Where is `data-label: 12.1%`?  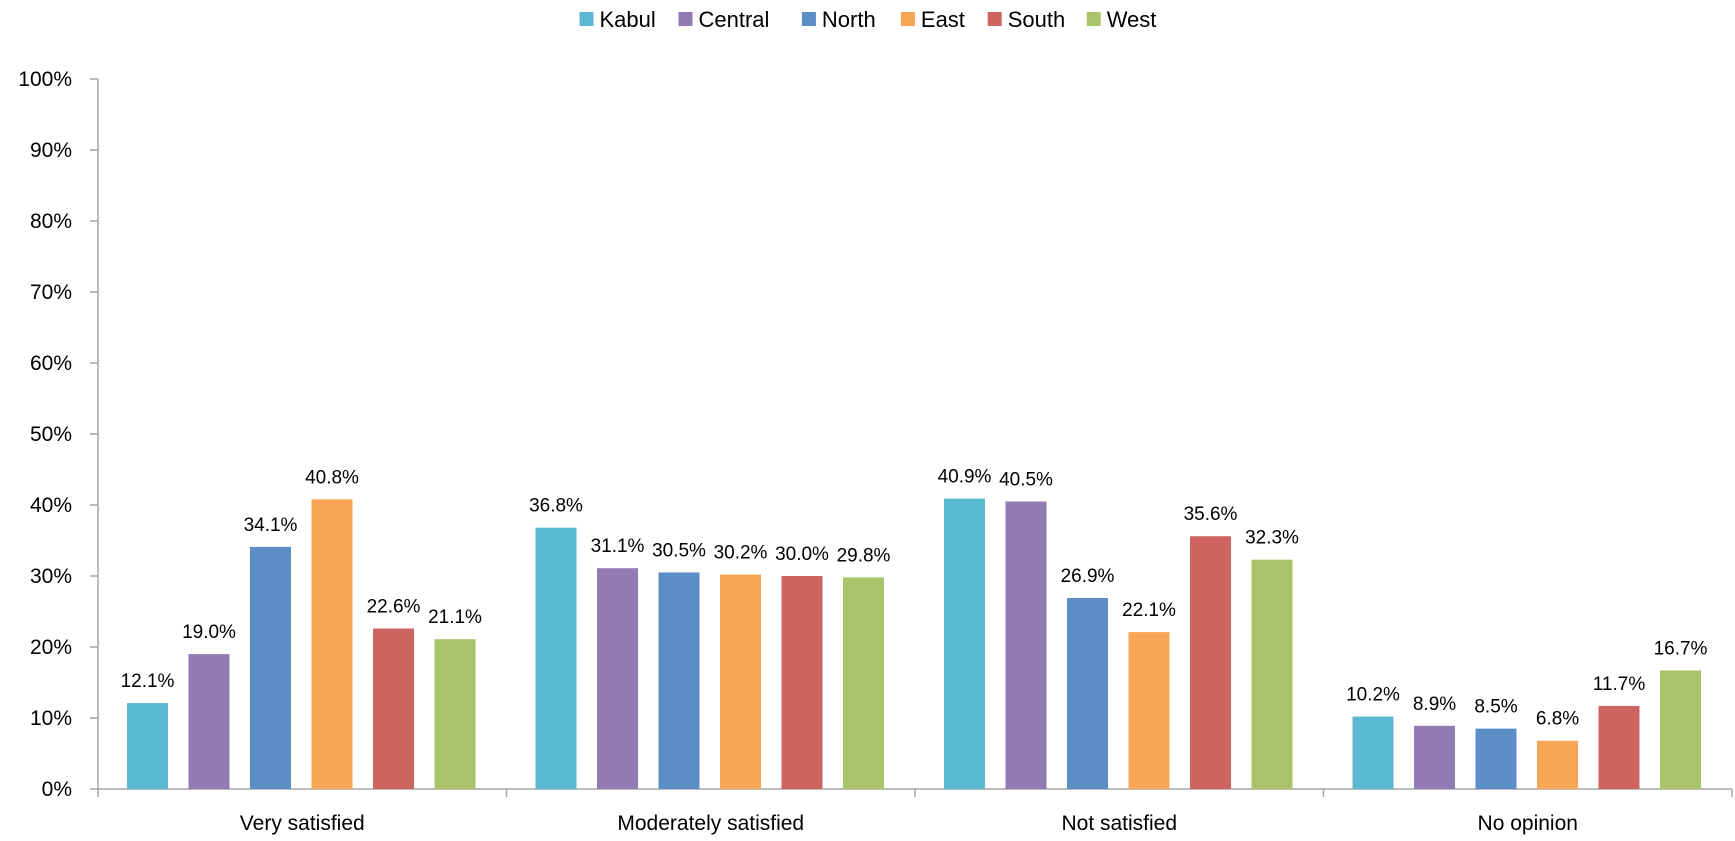
data-label: 12.1% is located at coordinates (148, 681).